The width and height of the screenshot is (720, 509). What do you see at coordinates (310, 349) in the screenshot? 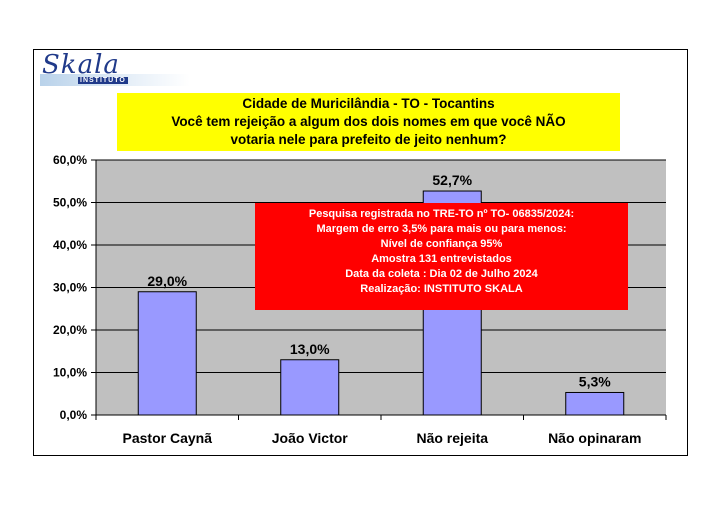
I see `data-label: 13,0%` at bounding box center [310, 349].